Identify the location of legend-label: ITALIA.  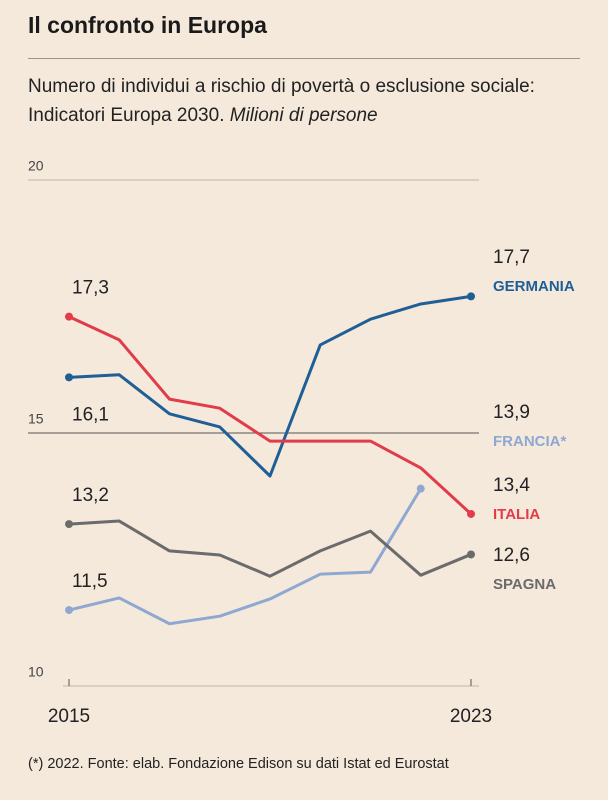
(516, 514).